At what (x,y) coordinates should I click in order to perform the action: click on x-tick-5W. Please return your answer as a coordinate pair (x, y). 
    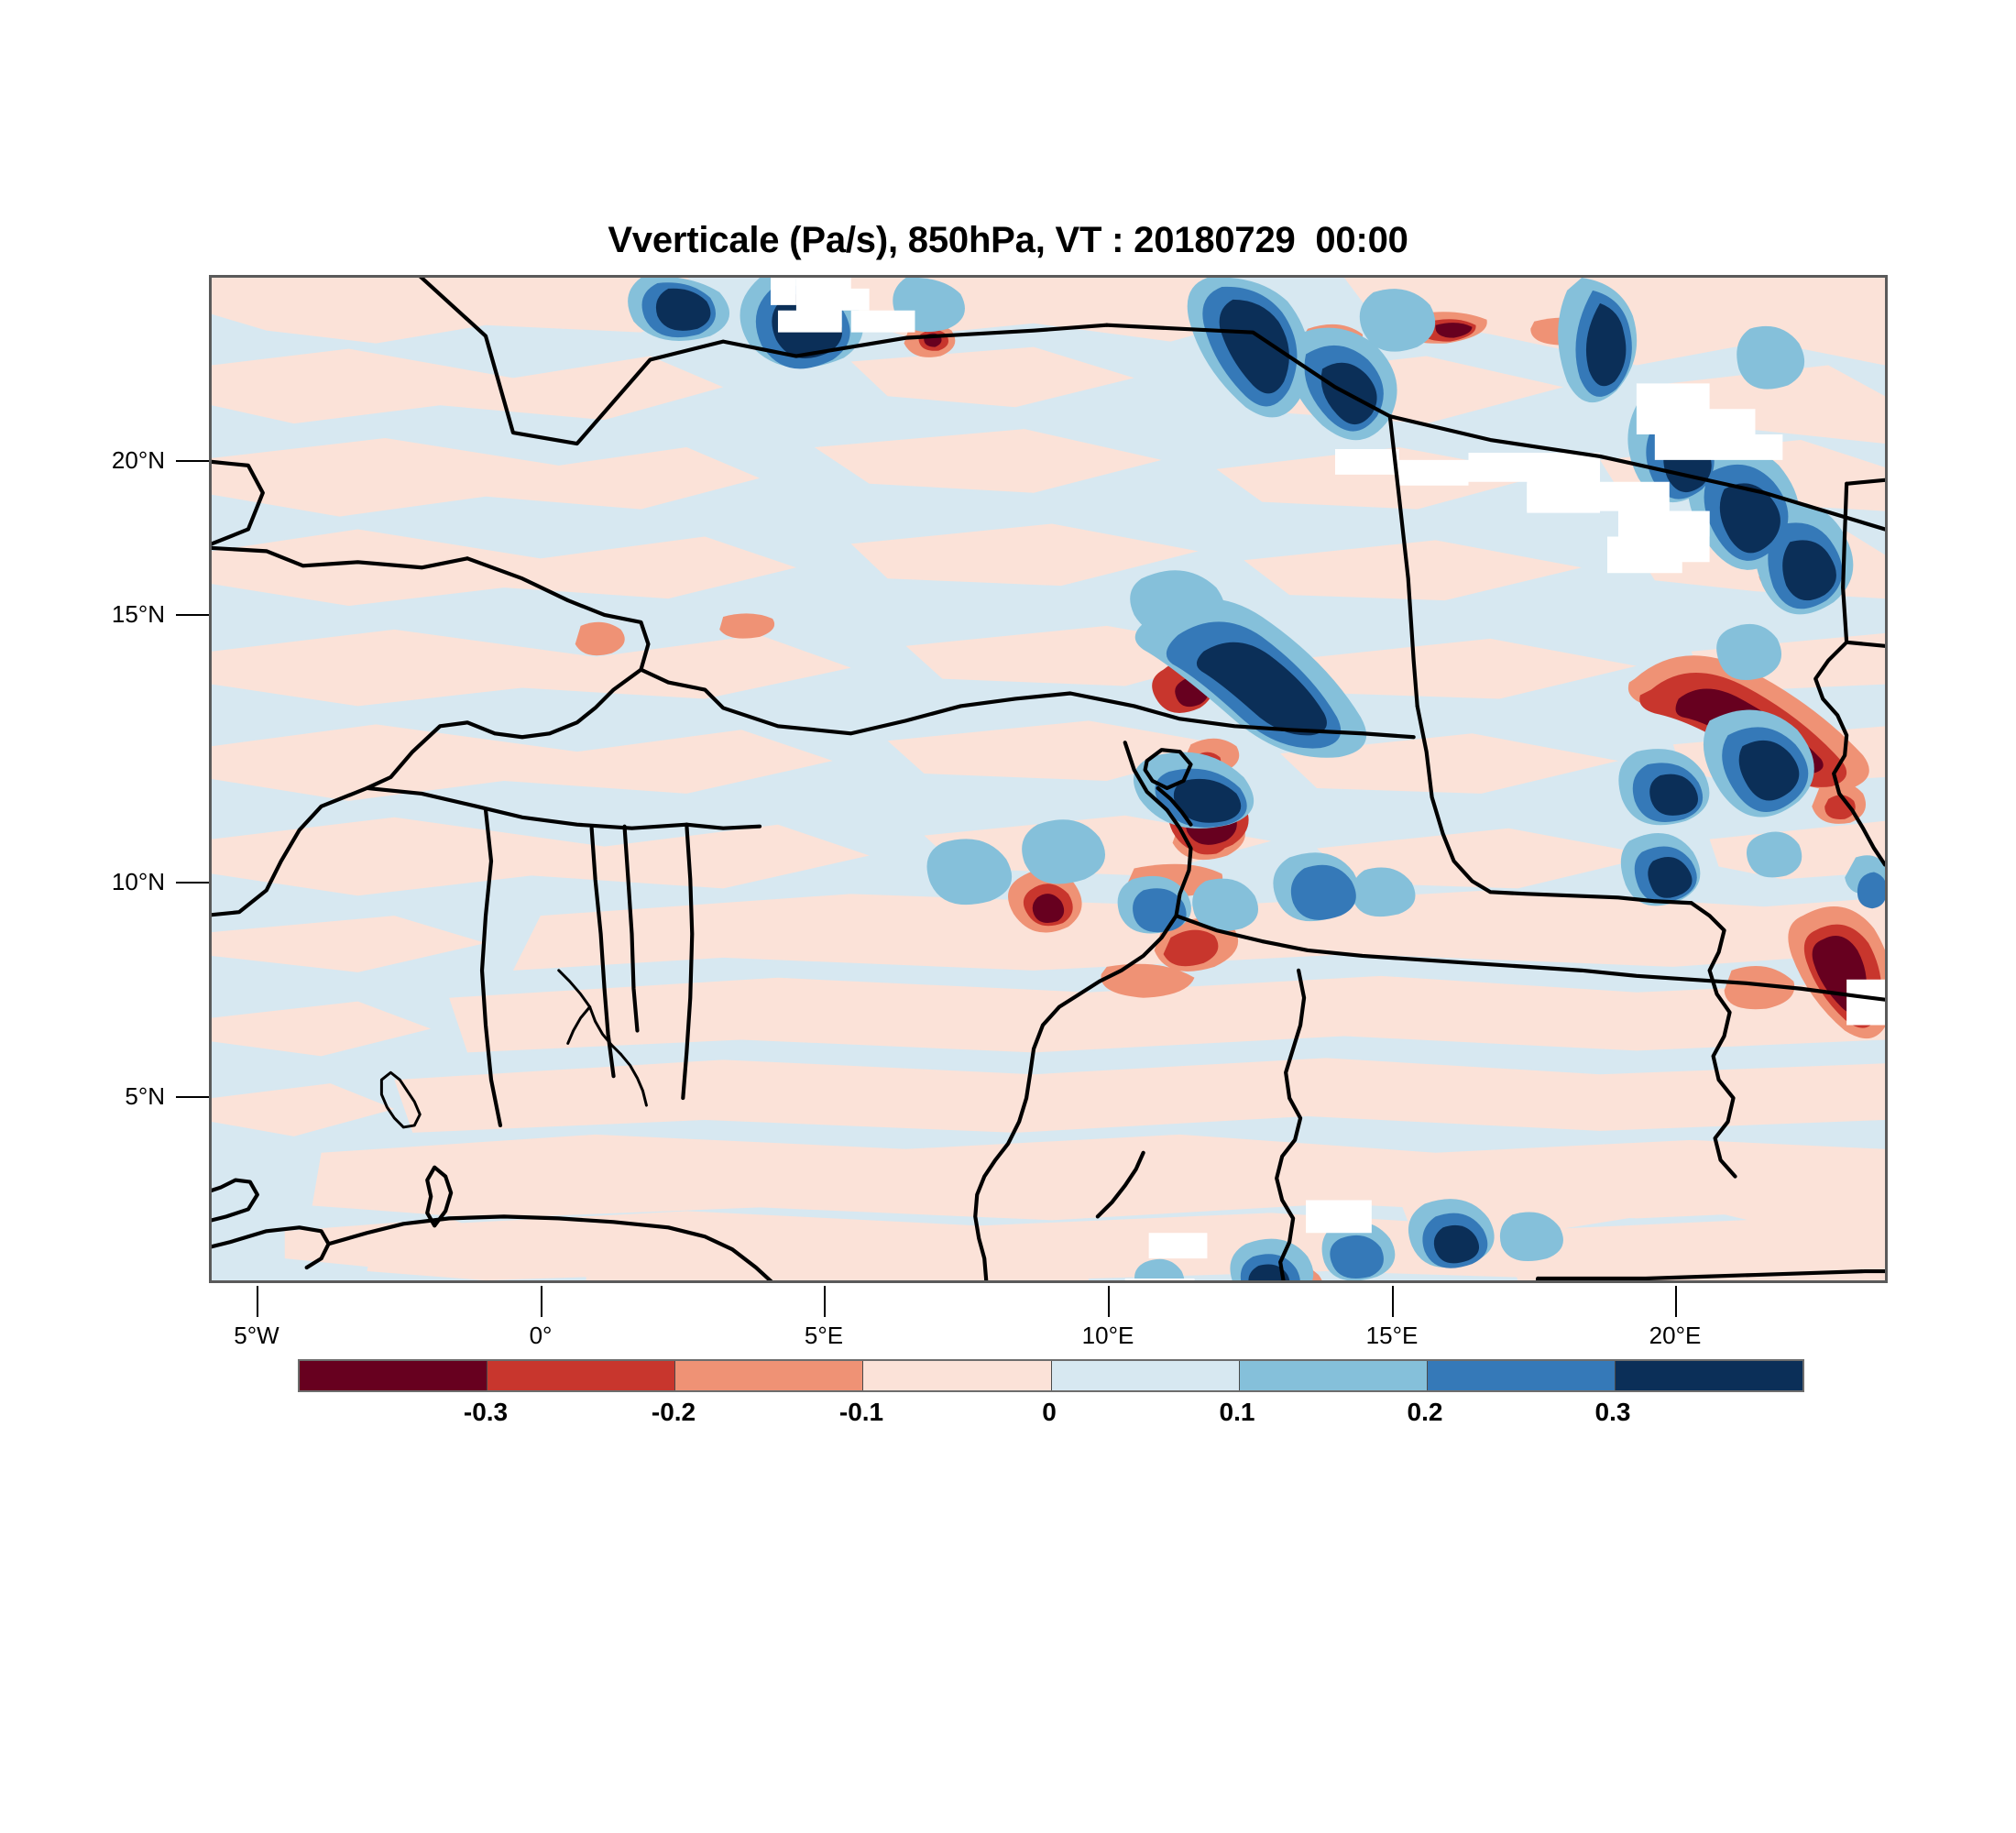
    Looking at the image, I should click on (257, 1301).